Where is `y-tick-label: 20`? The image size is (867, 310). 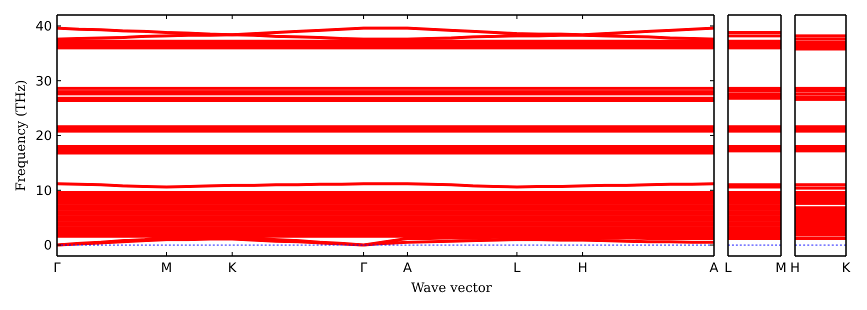
y-tick-label: 20 is located at coordinates (43, 136).